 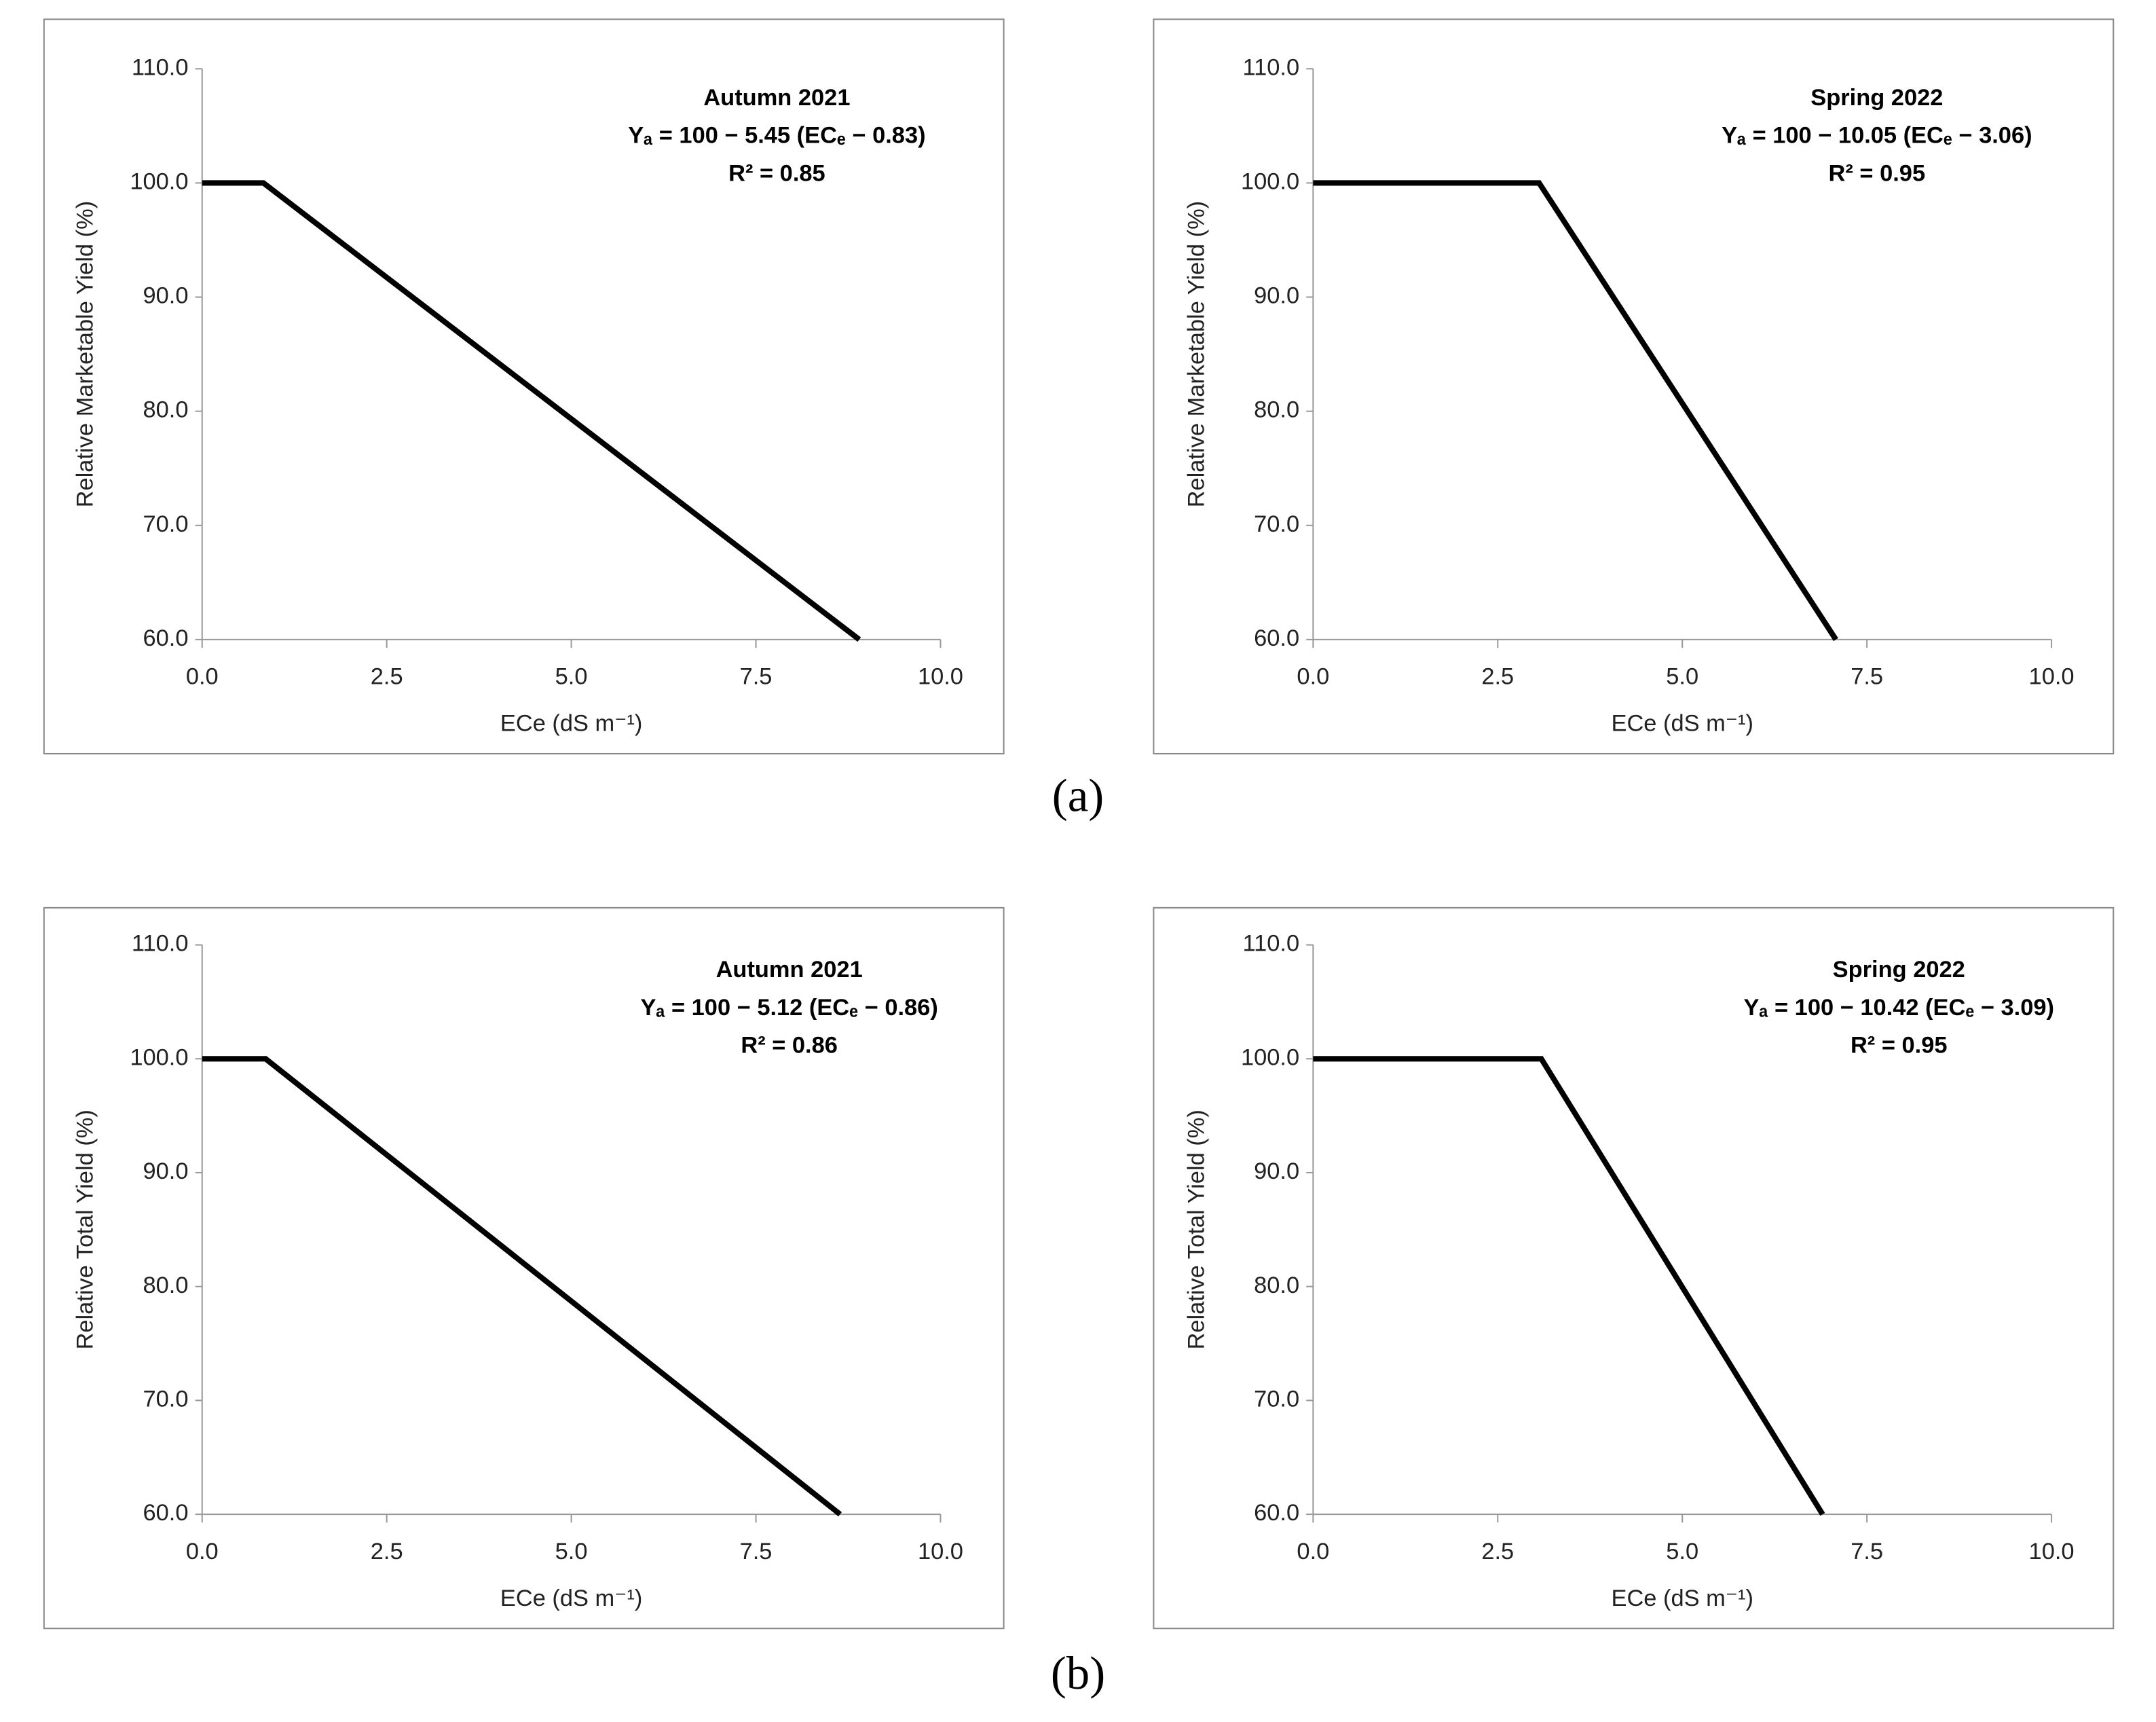 I want to click on annotation: R² = 0.85, so click(x=776, y=173).